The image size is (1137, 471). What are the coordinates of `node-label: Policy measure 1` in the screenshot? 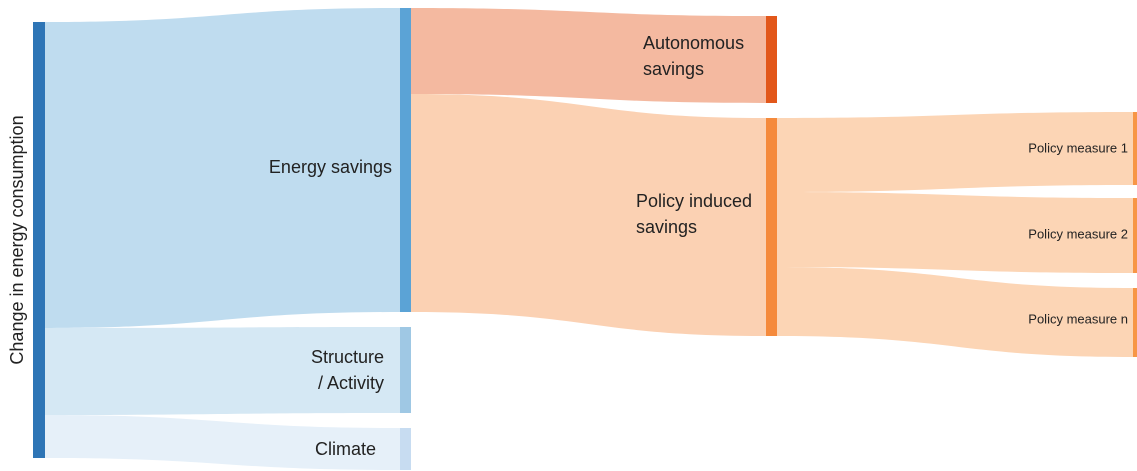 It's located at (1078, 147).